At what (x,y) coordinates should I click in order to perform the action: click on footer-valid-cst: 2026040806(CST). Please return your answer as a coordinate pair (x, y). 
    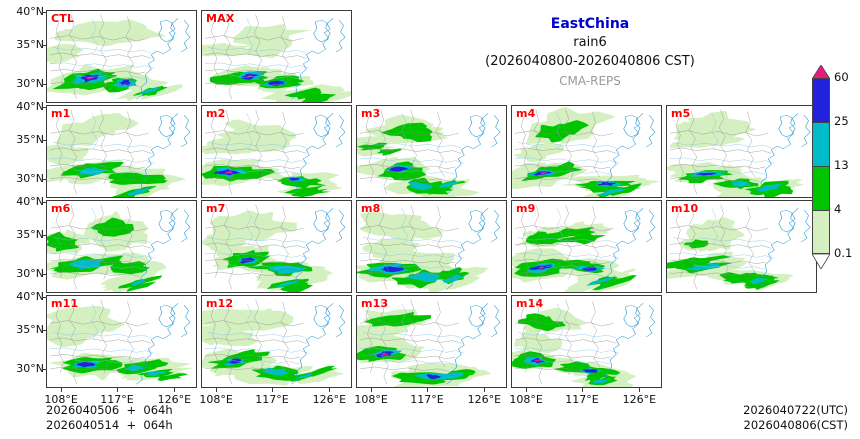
    Looking at the image, I should click on (796, 425).